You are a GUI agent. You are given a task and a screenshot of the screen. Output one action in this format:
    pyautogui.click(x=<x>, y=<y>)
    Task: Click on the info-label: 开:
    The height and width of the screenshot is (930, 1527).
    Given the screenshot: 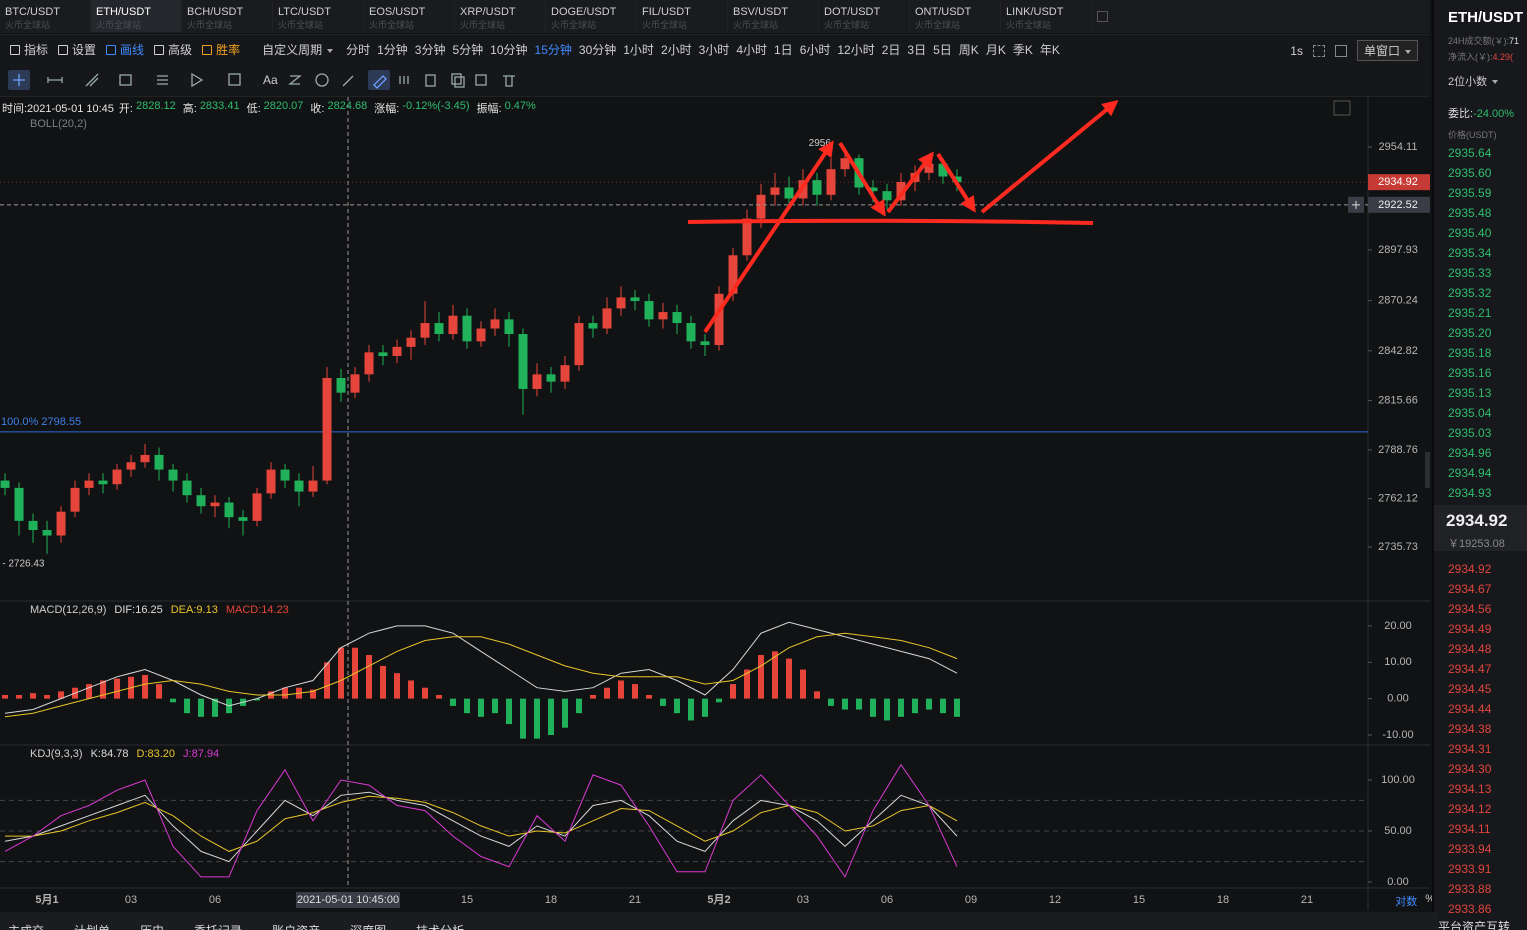 What is the action you would take?
    pyautogui.click(x=125, y=109)
    